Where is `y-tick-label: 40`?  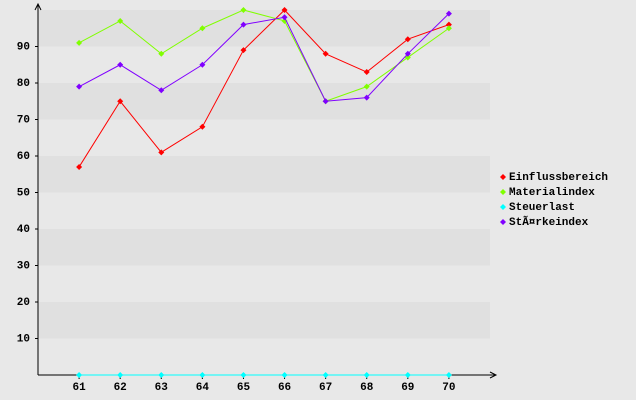
y-tick-label: 40 is located at coordinates (23, 230).